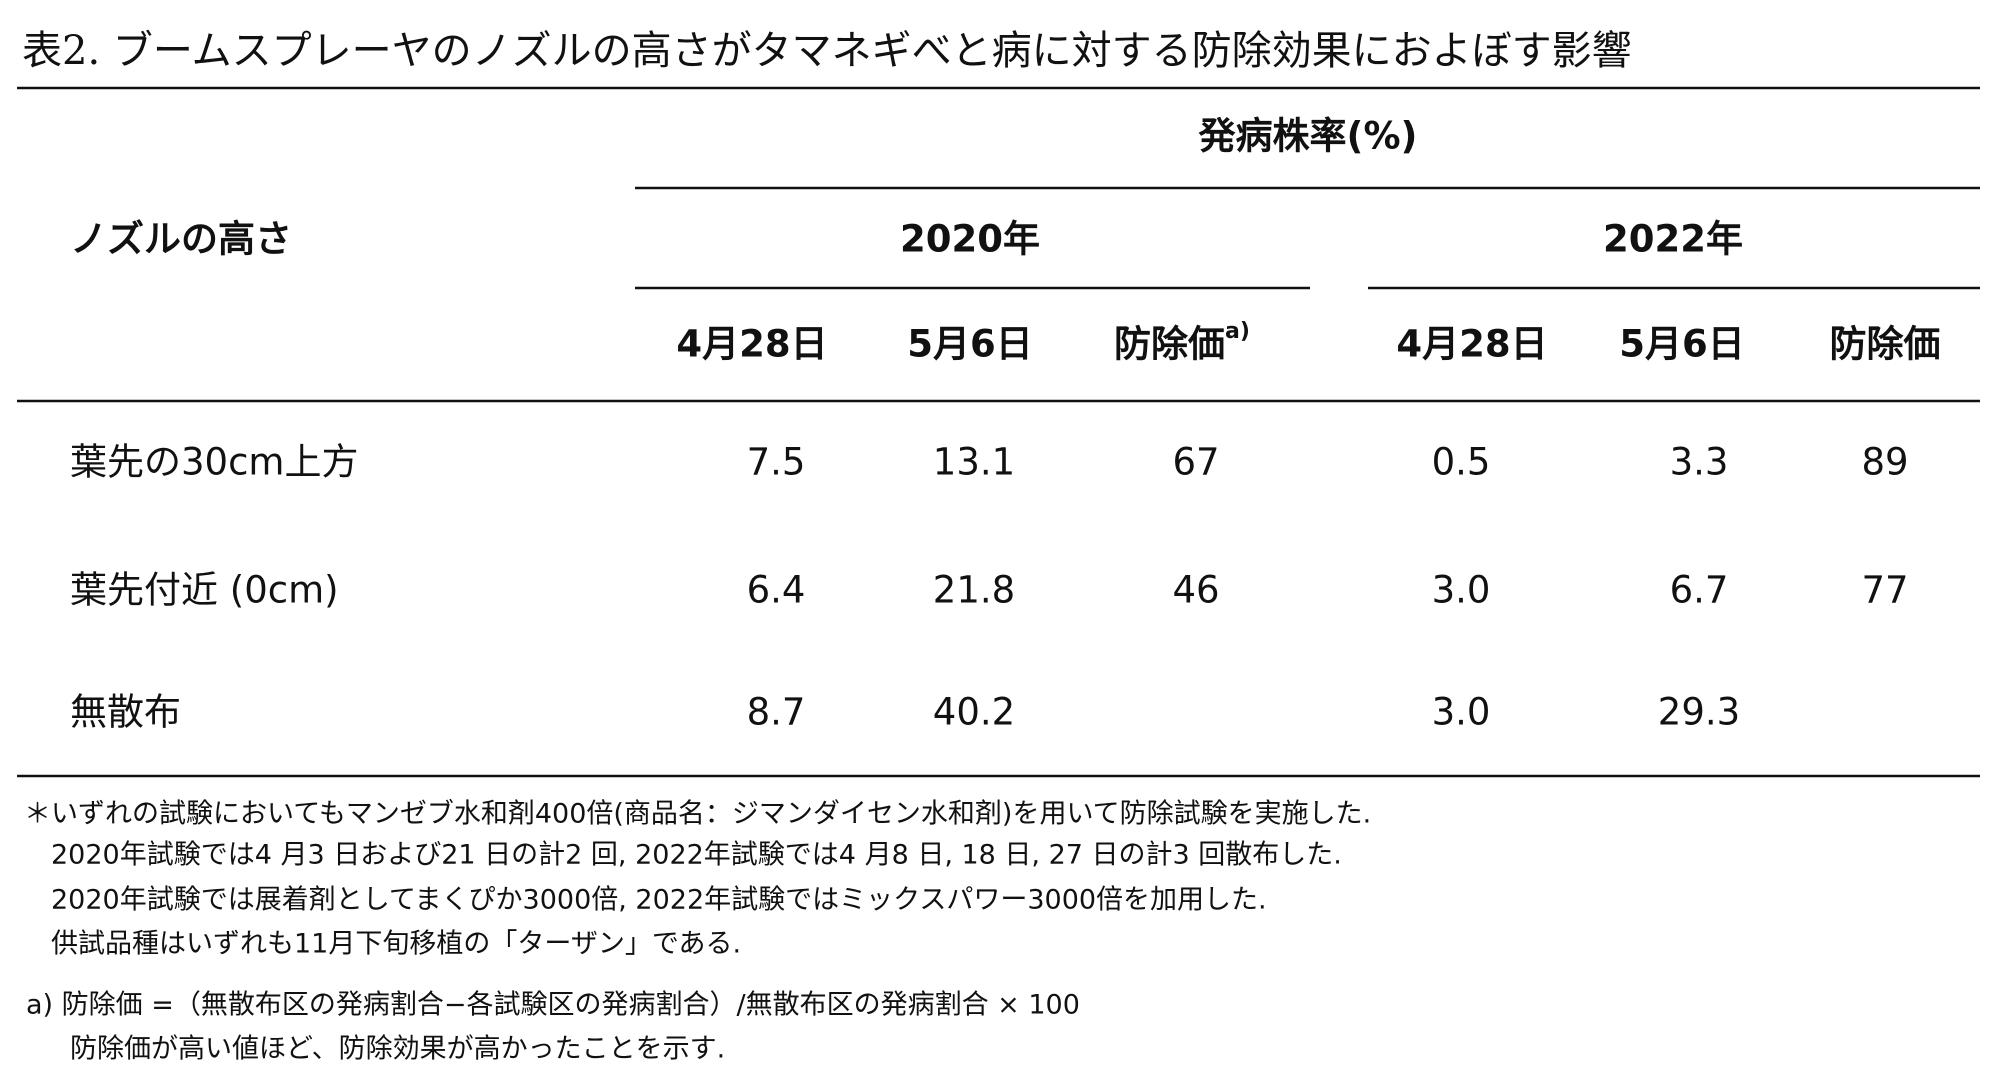 Image resolution: width=2000 pixels, height=1069 pixels. I want to click on year-header: 2020年, so click(970, 239).